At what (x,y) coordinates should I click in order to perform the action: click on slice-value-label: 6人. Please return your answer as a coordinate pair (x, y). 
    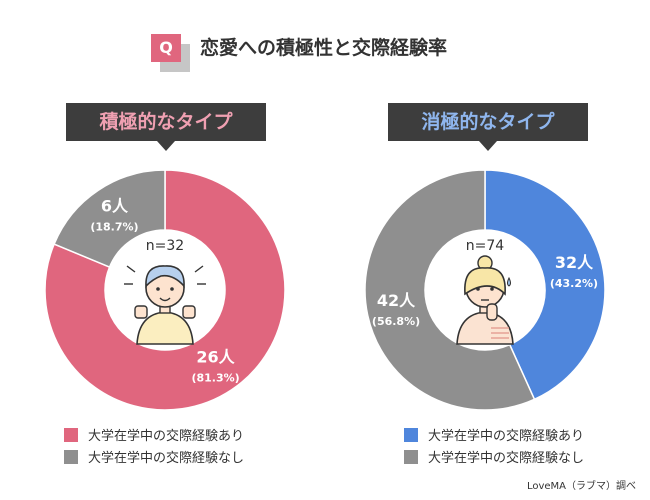
    Looking at the image, I should click on (115, 205).